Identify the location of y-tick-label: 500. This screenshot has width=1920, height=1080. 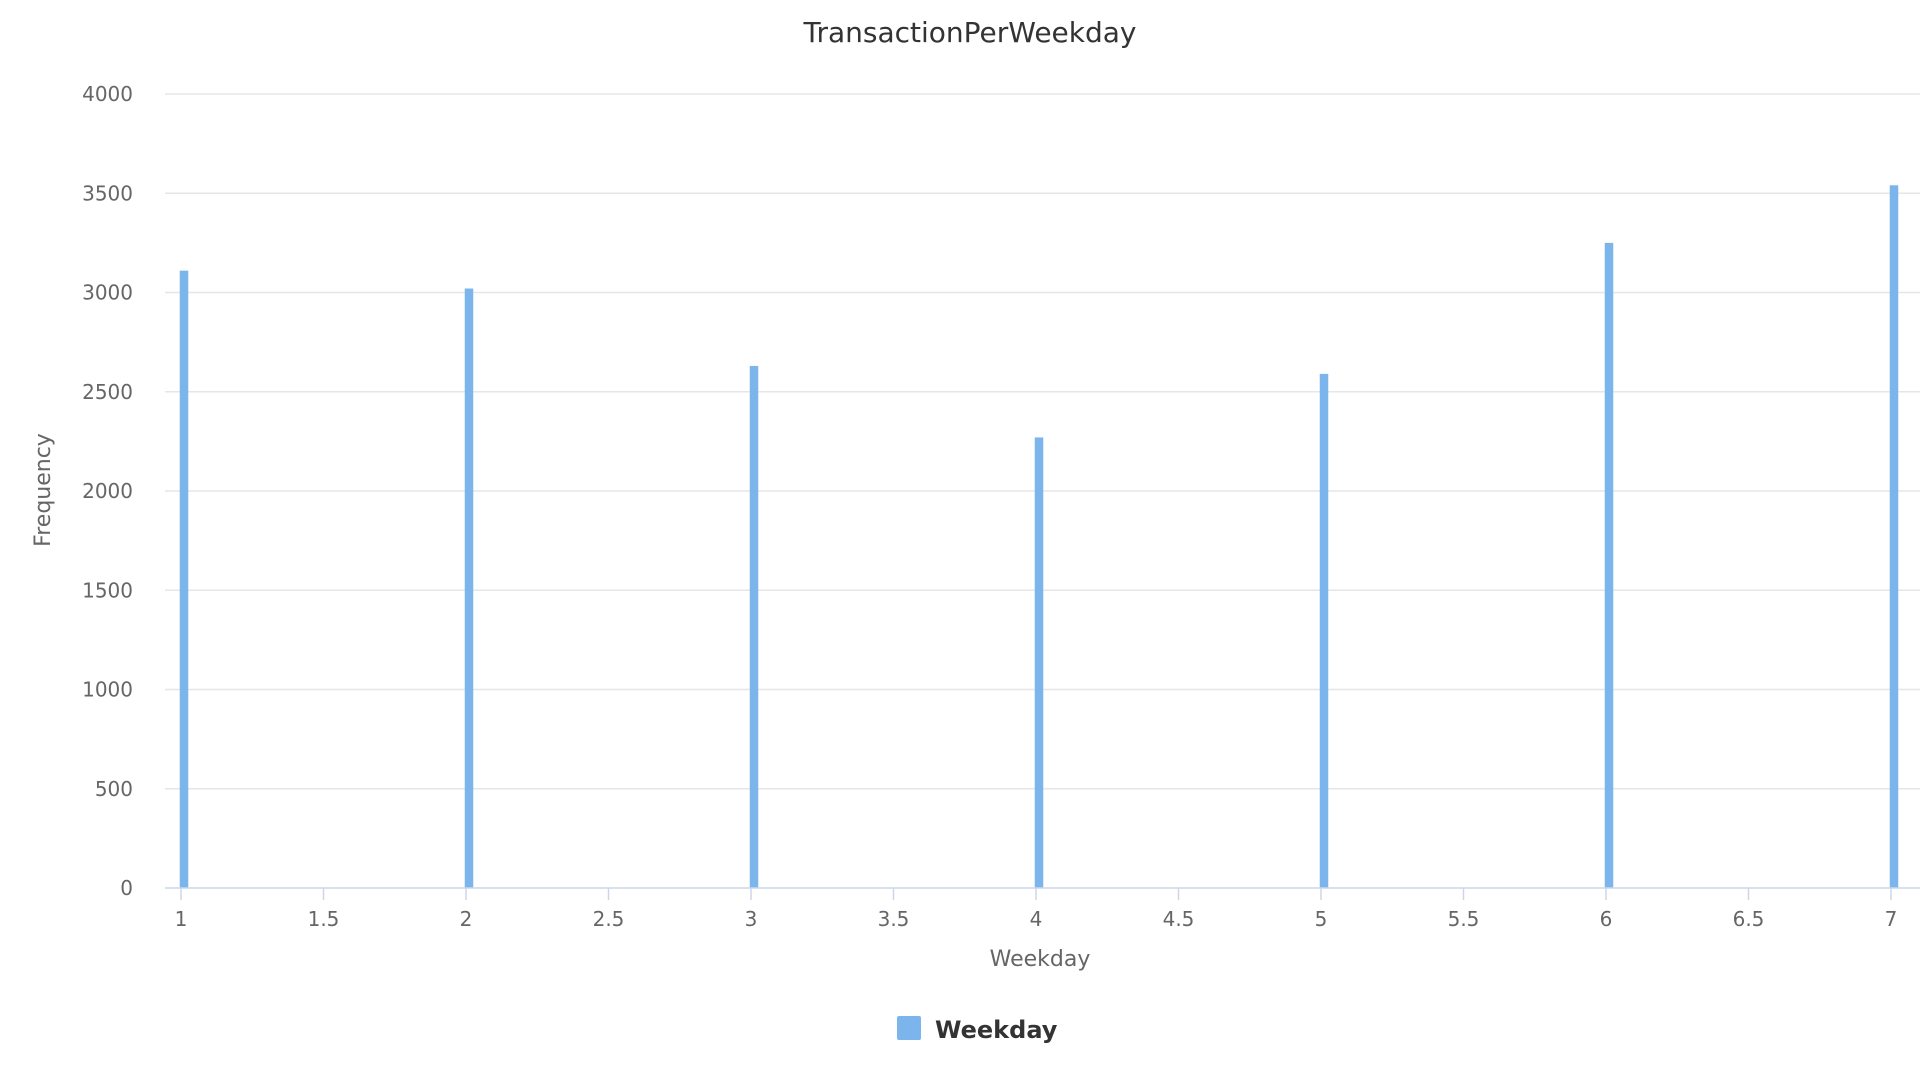
(114, 789).